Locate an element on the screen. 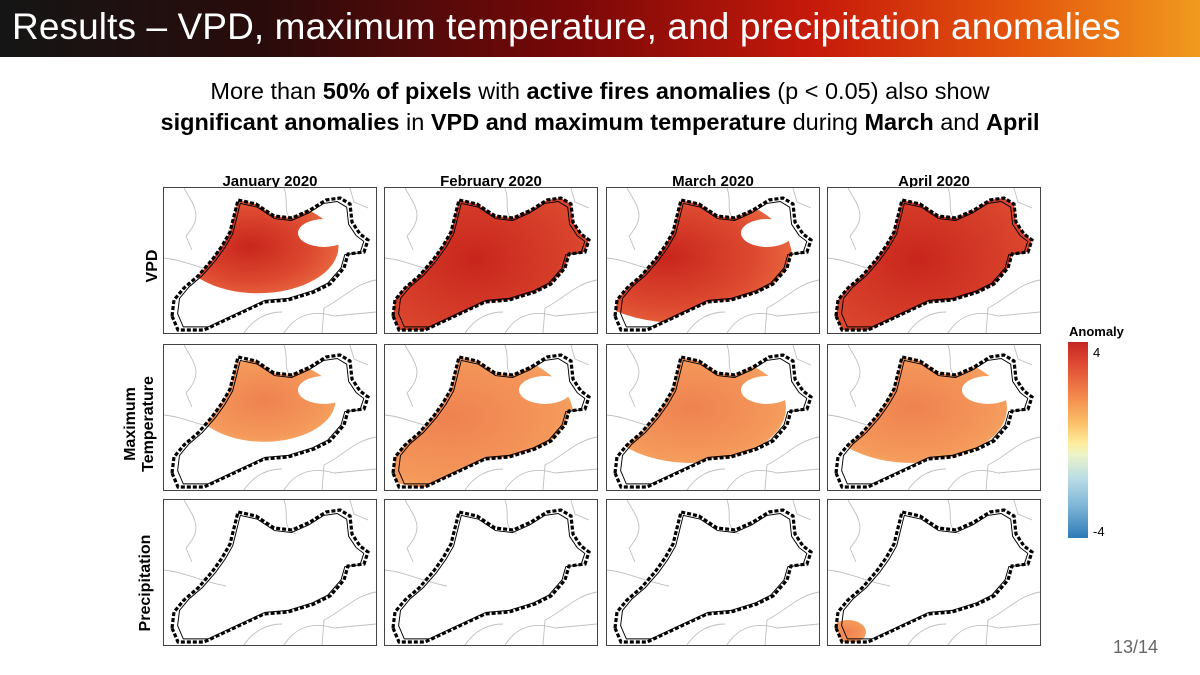 The image size is (1200, 675). map-panel-tmax-apr is located at coordinates (934, 417).